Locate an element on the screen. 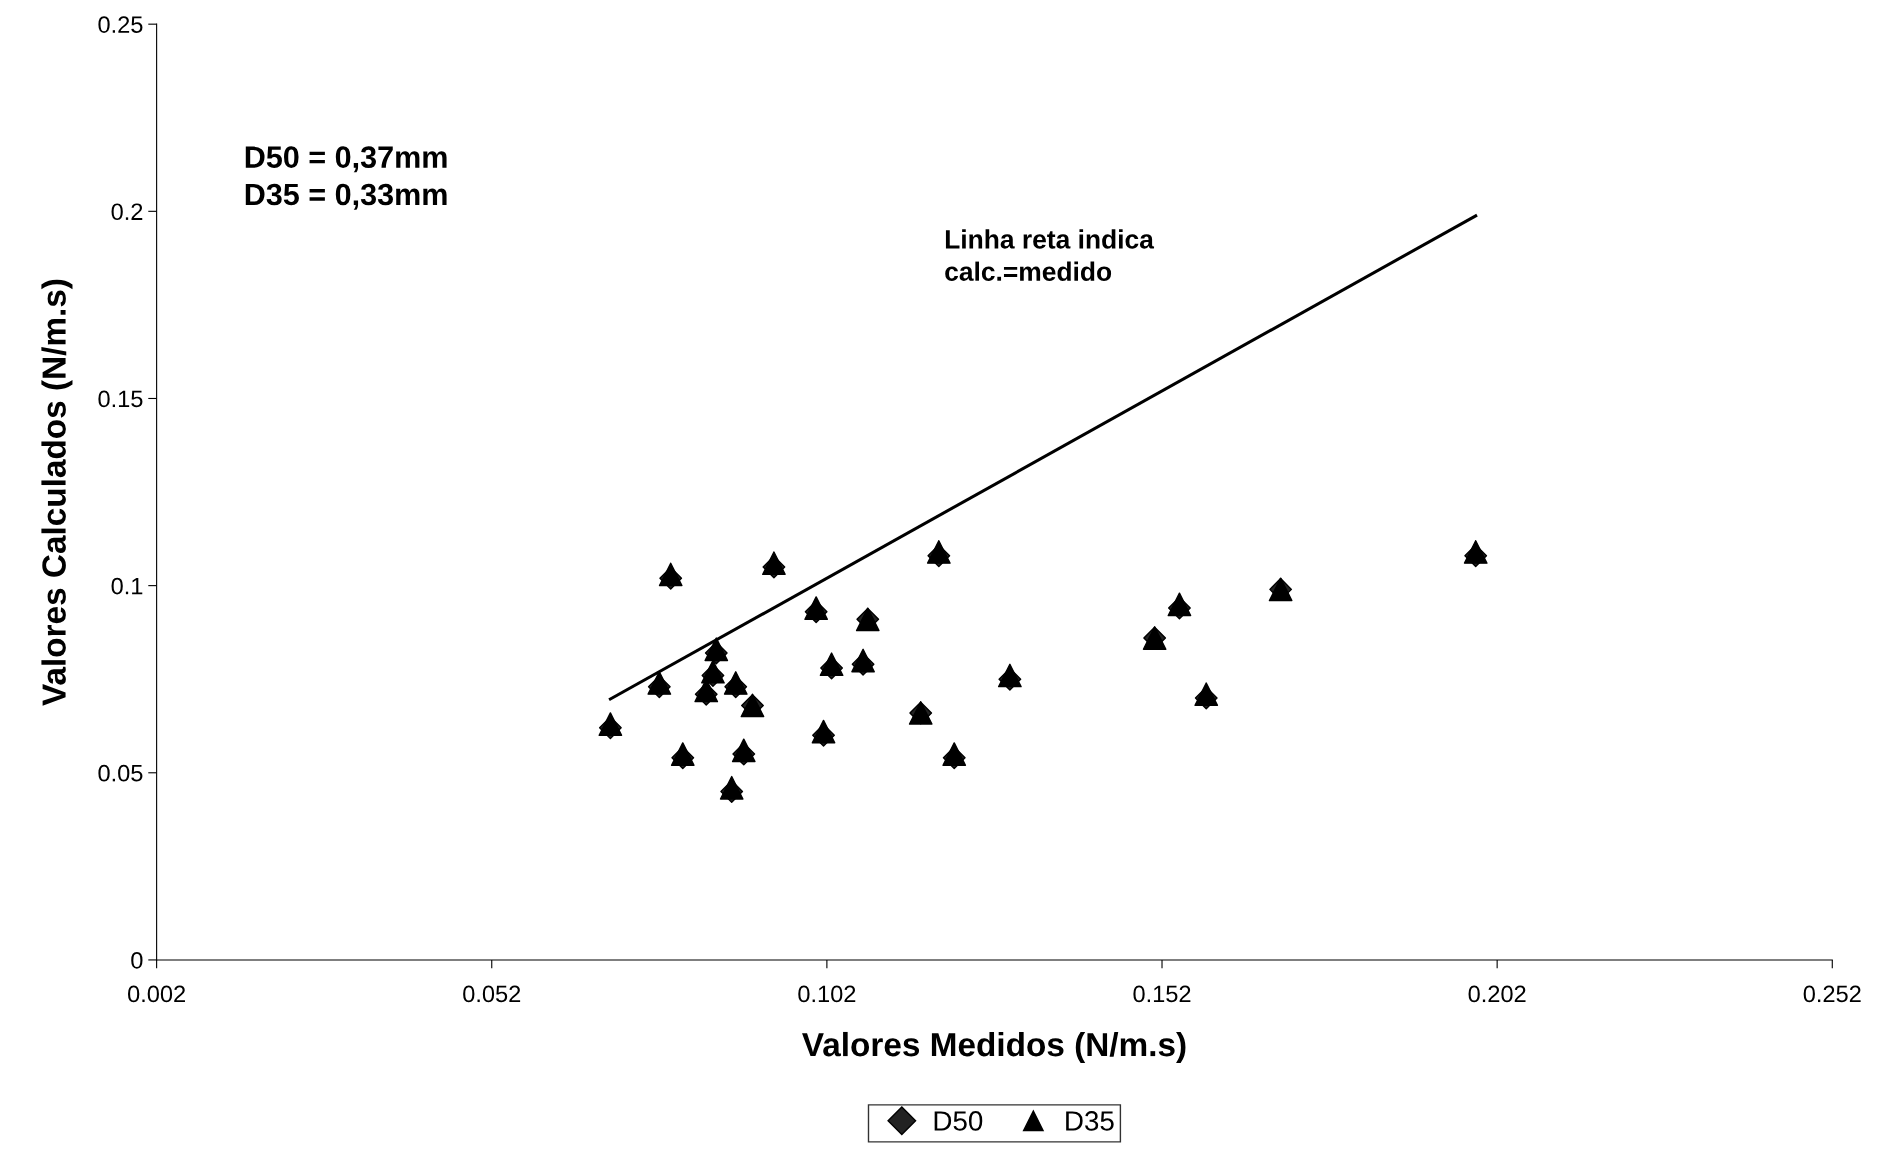 The image size is (1887, 1151). x-tick-label: 0.202 is located at coordinates (1497, 994).